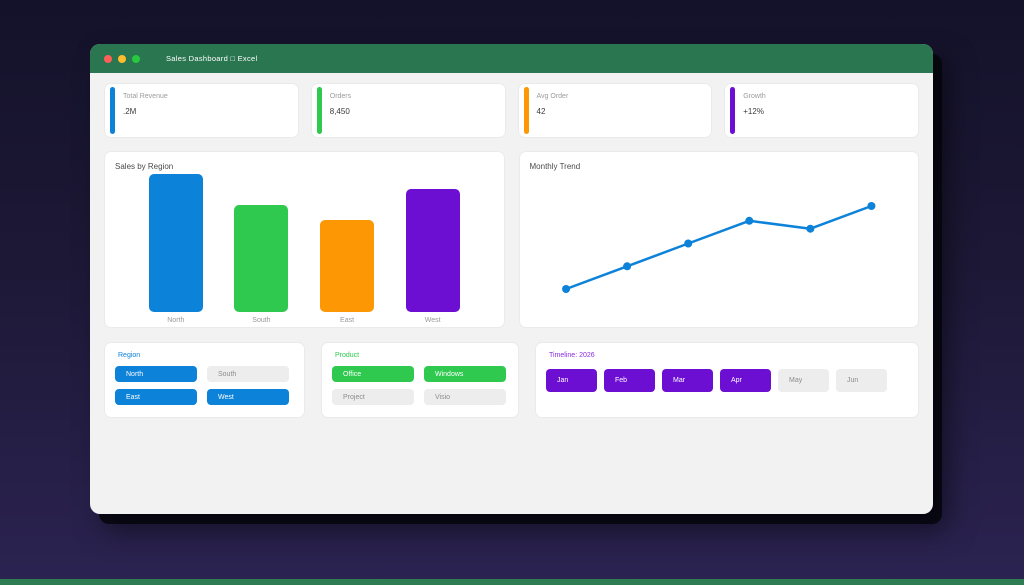 This screenshot has width=1024, height=585. I want to click on slicer-option-may: May, so click(803, 380).